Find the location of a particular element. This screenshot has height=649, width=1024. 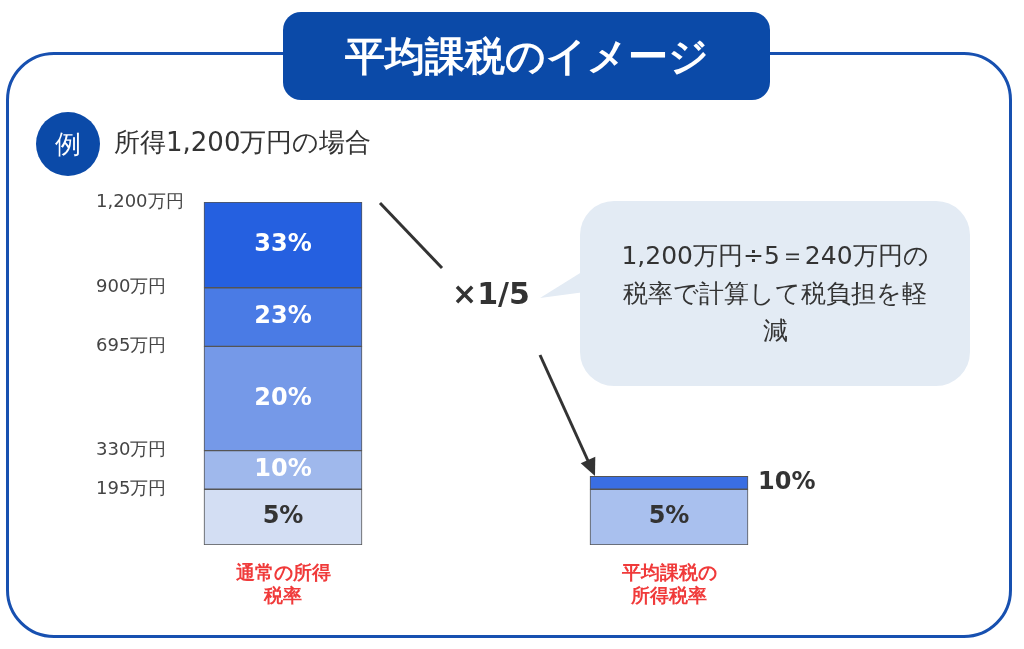

text: 10% is located at coordinates (787, 481).